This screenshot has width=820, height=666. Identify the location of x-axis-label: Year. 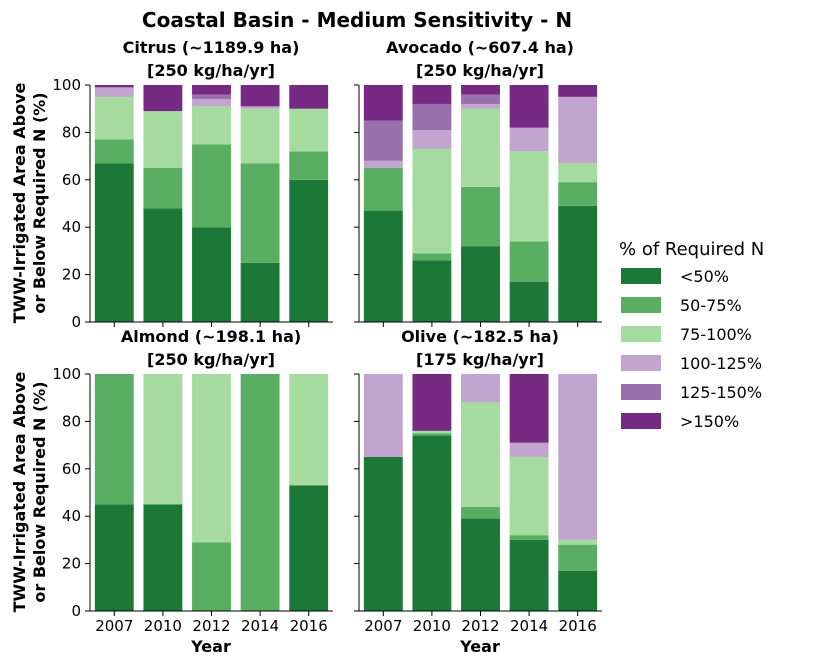
(210, 646).